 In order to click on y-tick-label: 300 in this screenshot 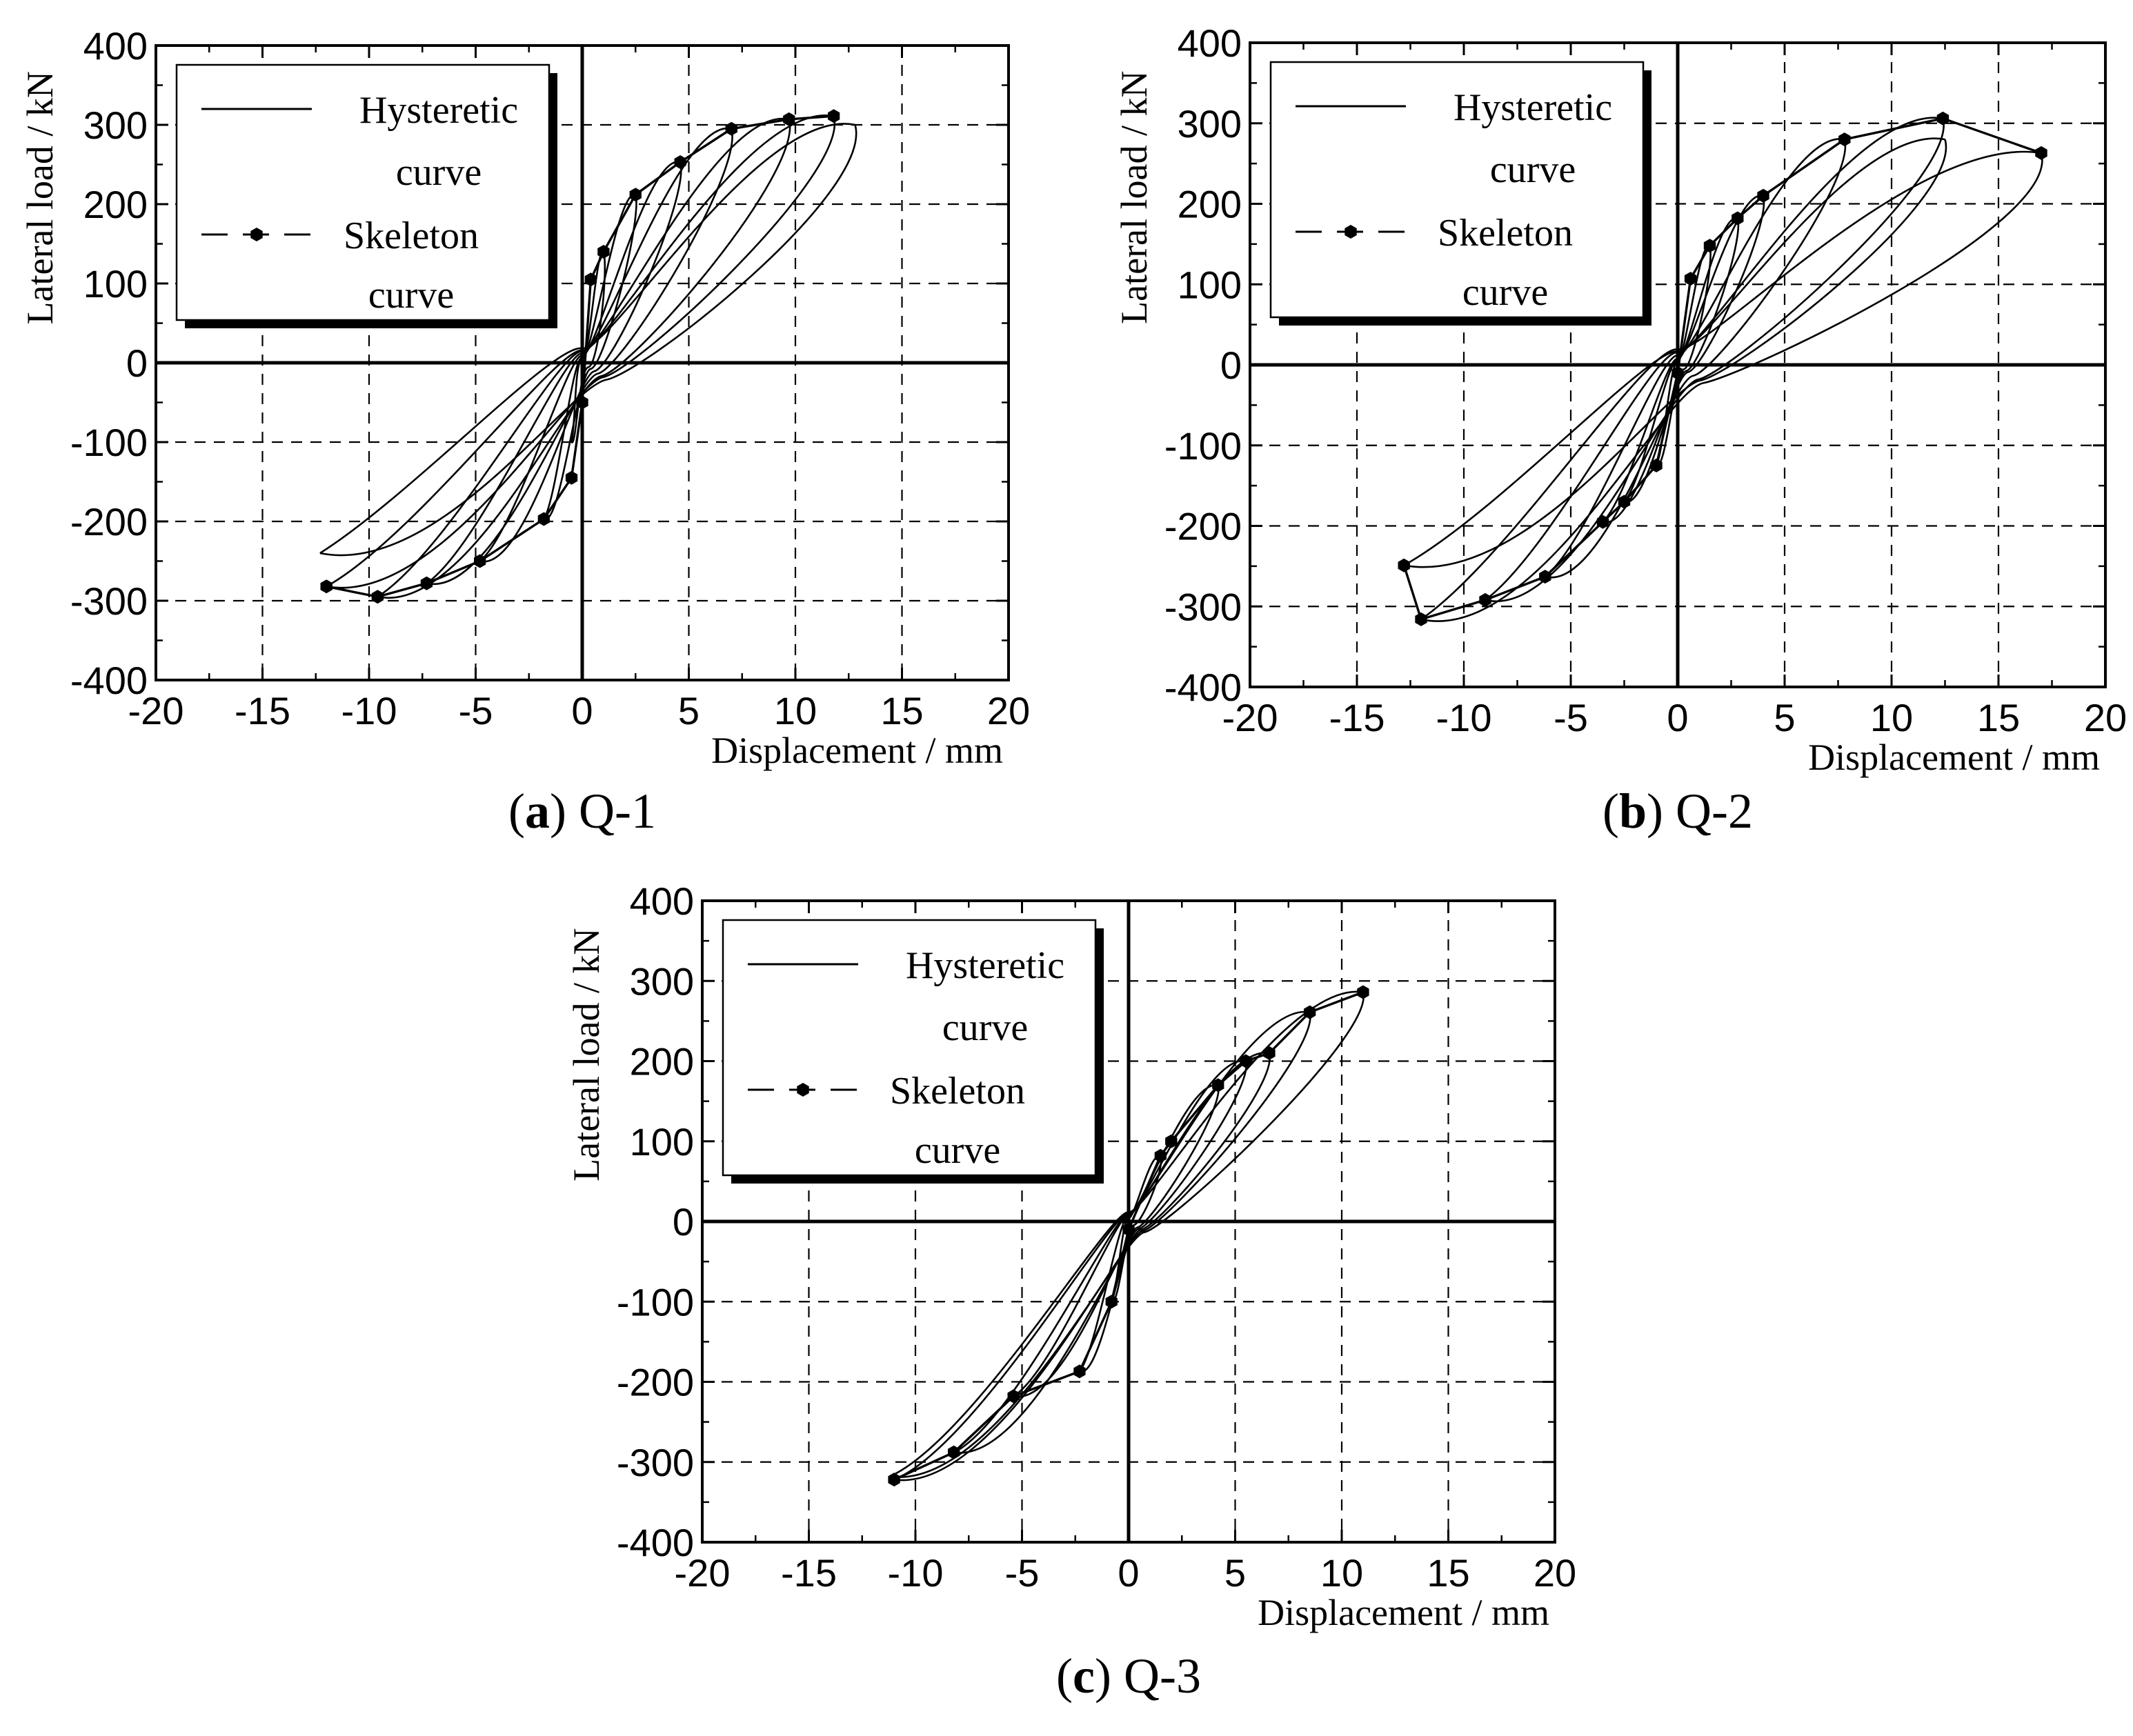, I will do `click(1210, 124)`.